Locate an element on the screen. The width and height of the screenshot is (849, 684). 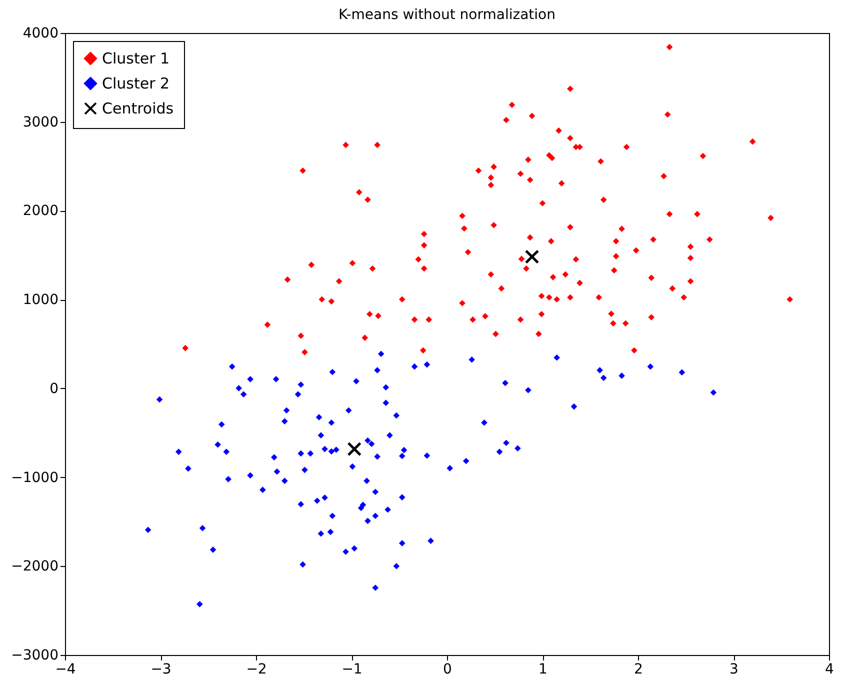
y-tick-label: −3000 is located at coordinates (34, 656).